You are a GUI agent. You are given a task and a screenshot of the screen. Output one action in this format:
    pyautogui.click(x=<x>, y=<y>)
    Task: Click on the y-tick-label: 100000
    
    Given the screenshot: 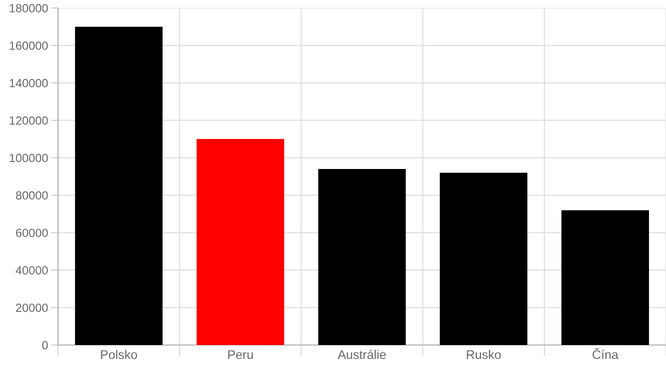 What is the action you would take?
    pyautogui.click(x=29, y=158)
    